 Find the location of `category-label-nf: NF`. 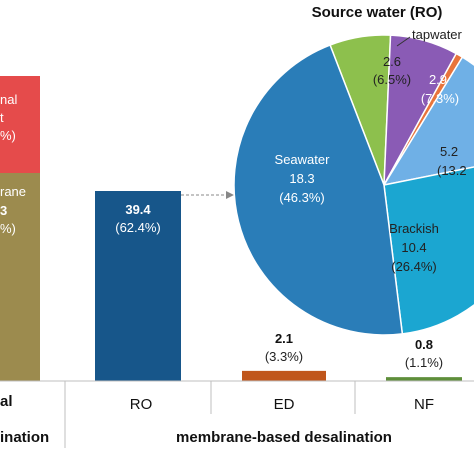

category-label-nf: NF is located at coordinates (424, 404).